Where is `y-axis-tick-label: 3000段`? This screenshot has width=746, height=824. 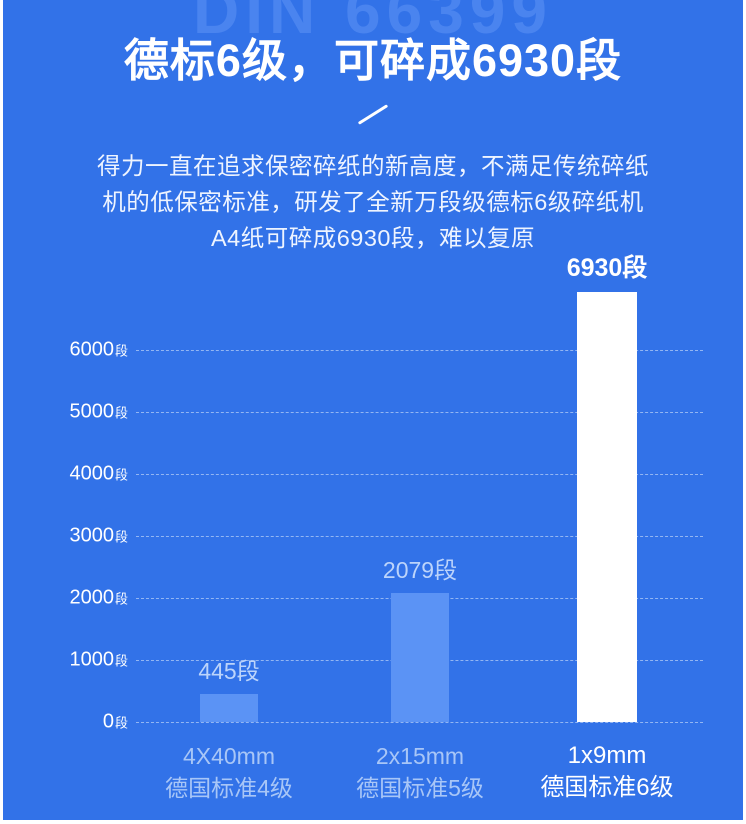
y-axis-tick-label: 3000段 is located at coordinates (98, 535).